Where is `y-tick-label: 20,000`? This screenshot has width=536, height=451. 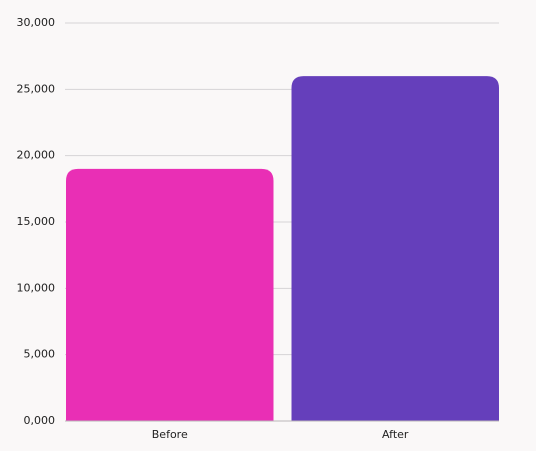 y-tick-label: 20,000 is located at coordinates (36, 155).